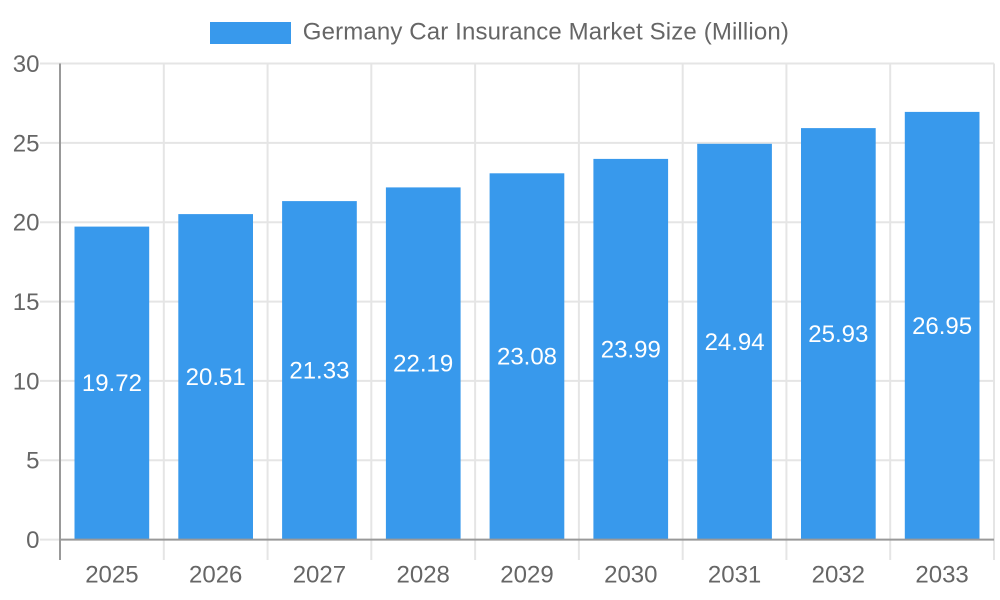 The image size is (1000, 600). I want to click on svg-text: 19.72, so click(112, 383).